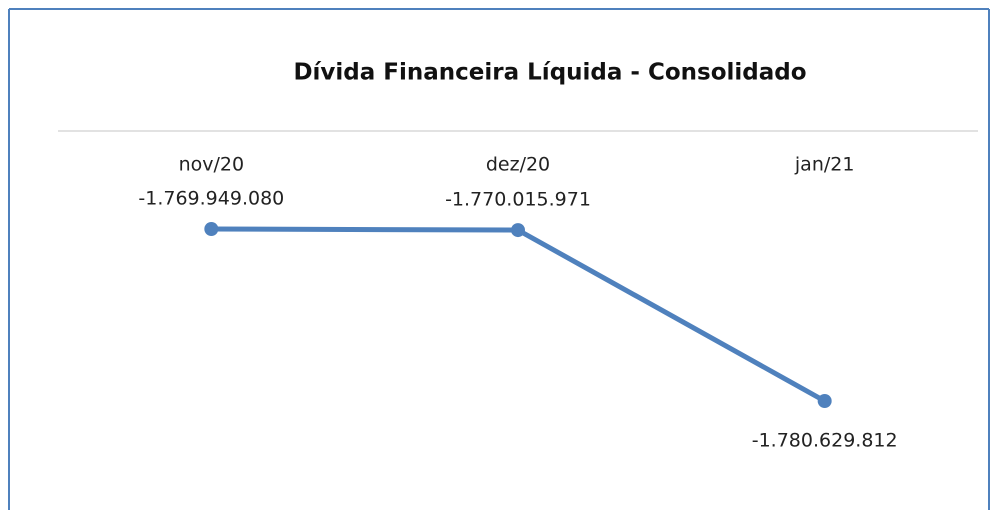  Describe the element at coordinates (825, 441) in the screenshot. I see `data-label: -1.780.629.812` at that location.